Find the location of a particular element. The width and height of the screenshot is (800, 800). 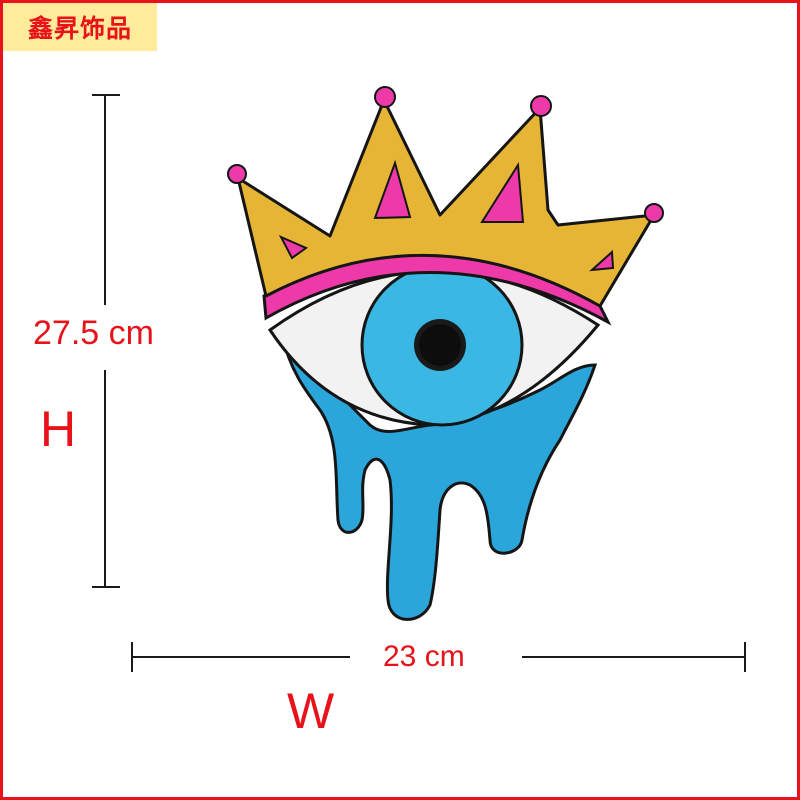

width-dimension-line is located at coordinates (438, 657).